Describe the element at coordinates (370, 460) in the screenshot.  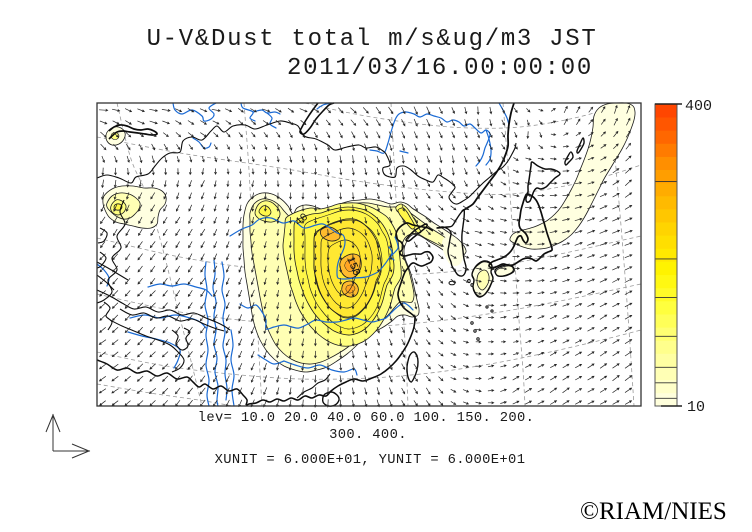
I see `svg-text:XUNIT = 6.000E+01, YUNIT = 6.0: XUNIT = 6.000E+01, YUNIT = 6.000E+01` at that location.